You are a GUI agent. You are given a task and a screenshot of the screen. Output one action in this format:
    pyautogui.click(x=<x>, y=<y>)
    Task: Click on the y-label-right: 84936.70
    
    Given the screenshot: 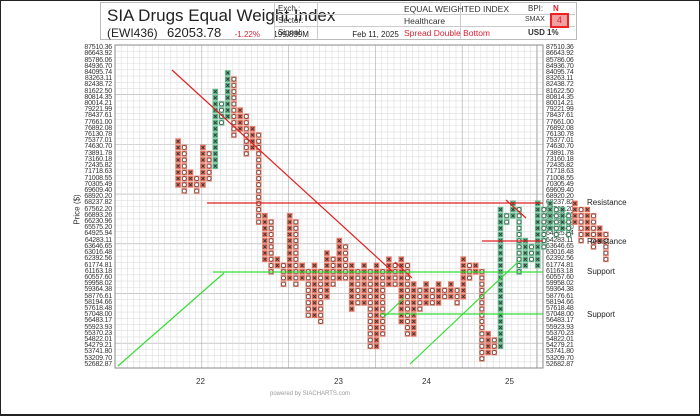 What is the action you would take?
    pyautogui.click(x=560, y=66)
    